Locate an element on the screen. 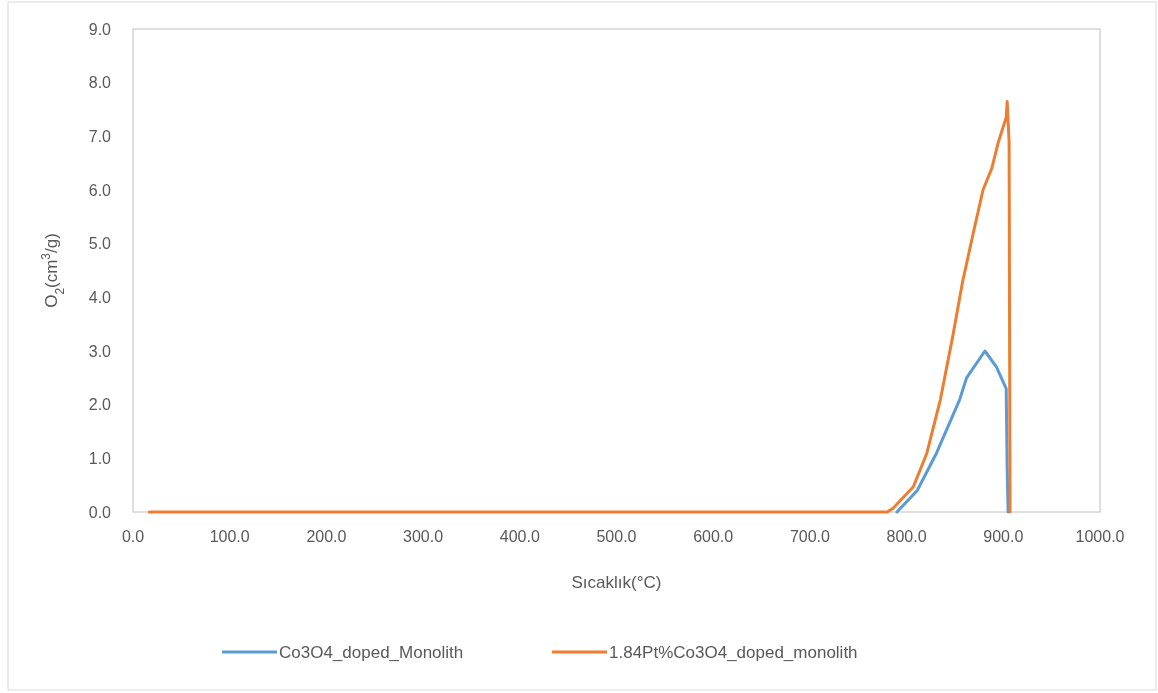 The width and height of the screenshot is (1158, 693). line-series is located at coordinates (952, 431).